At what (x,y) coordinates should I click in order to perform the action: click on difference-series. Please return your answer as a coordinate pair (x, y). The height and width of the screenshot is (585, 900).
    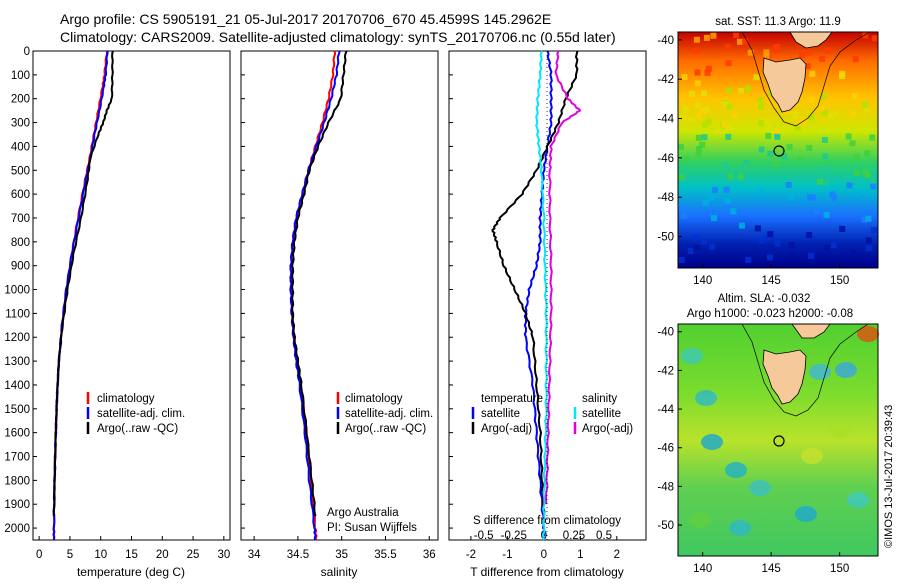
    Looking at the image, I should click on (536, 295).